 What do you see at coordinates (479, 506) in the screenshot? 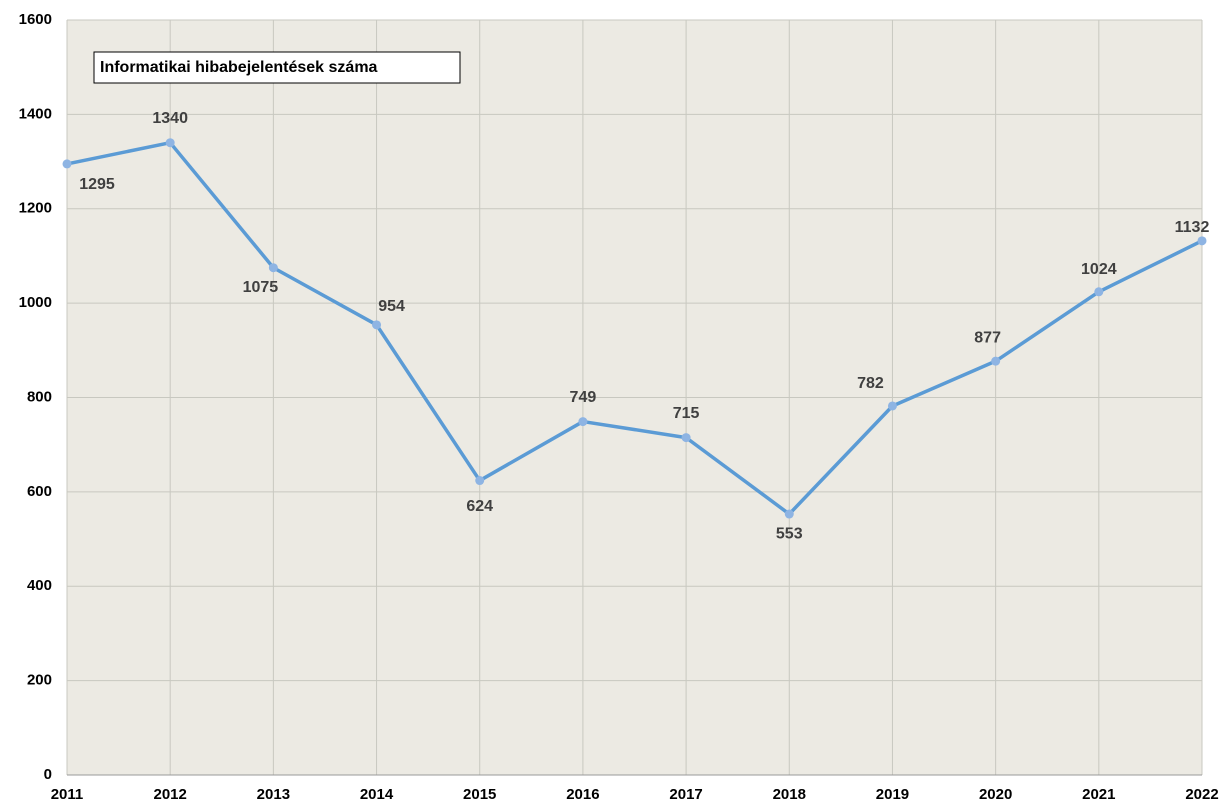
I see `data-label: 624` at bounding box center [479, 506].